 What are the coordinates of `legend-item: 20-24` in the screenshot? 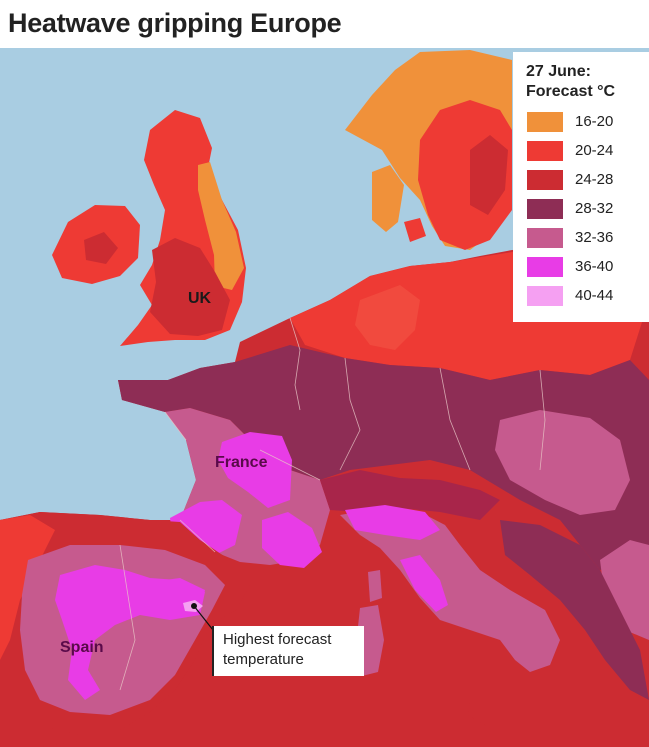 It's located at (587, 151).